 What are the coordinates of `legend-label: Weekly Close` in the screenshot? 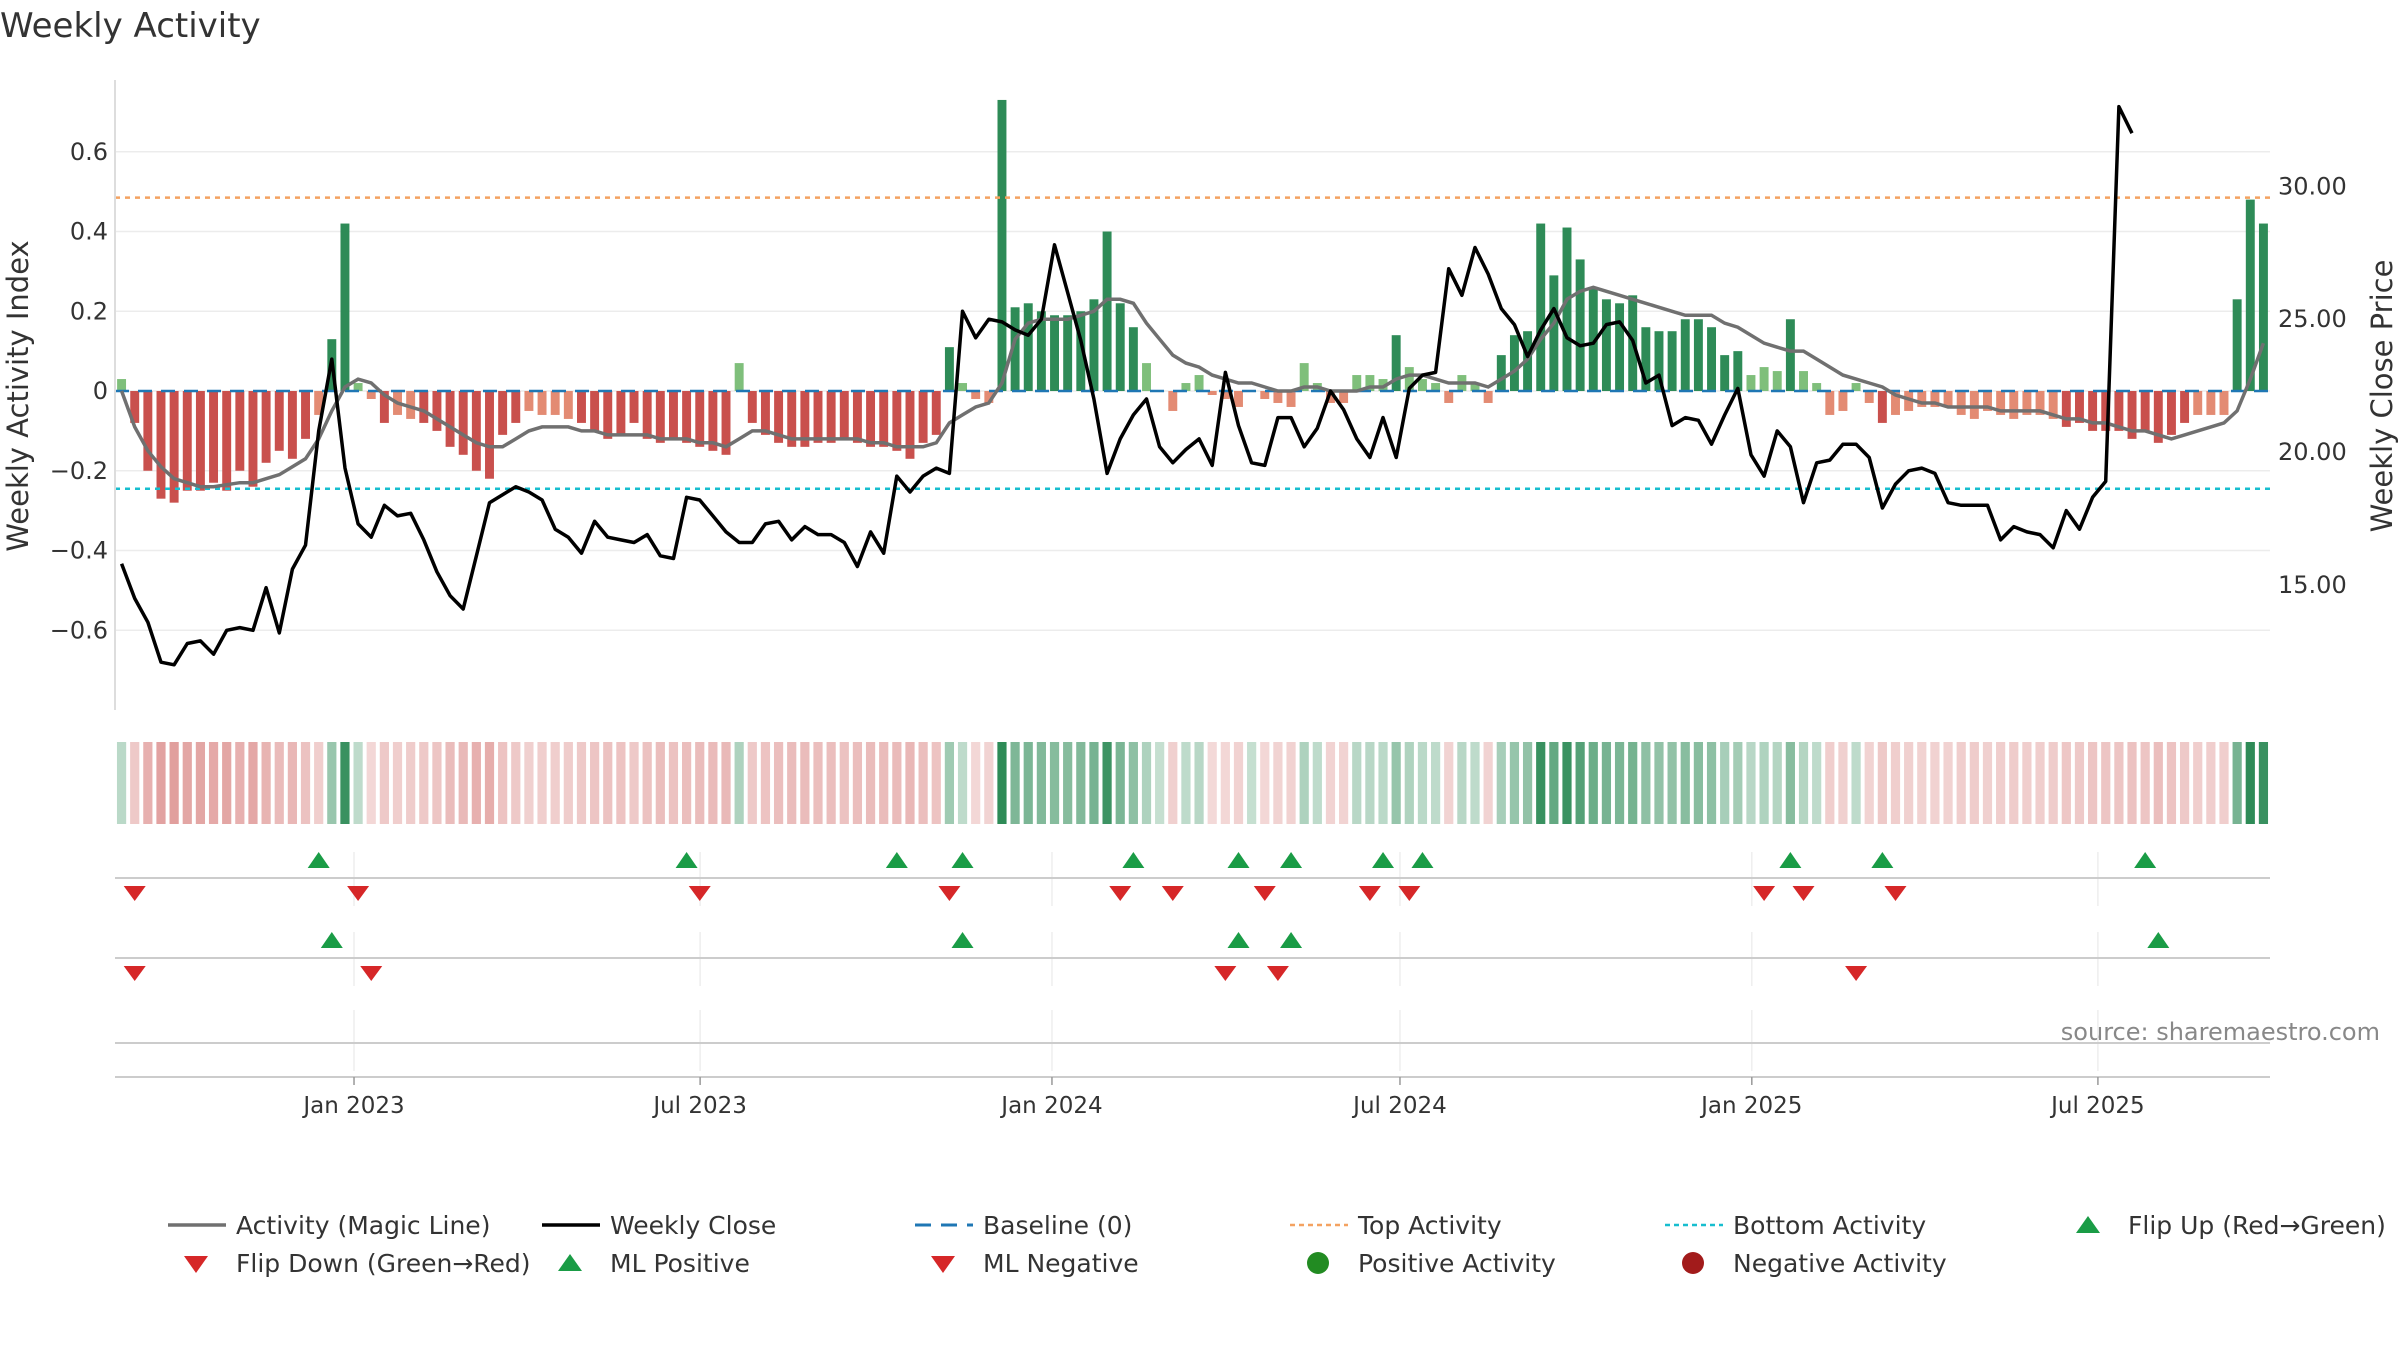 It's located at (693, 1225).